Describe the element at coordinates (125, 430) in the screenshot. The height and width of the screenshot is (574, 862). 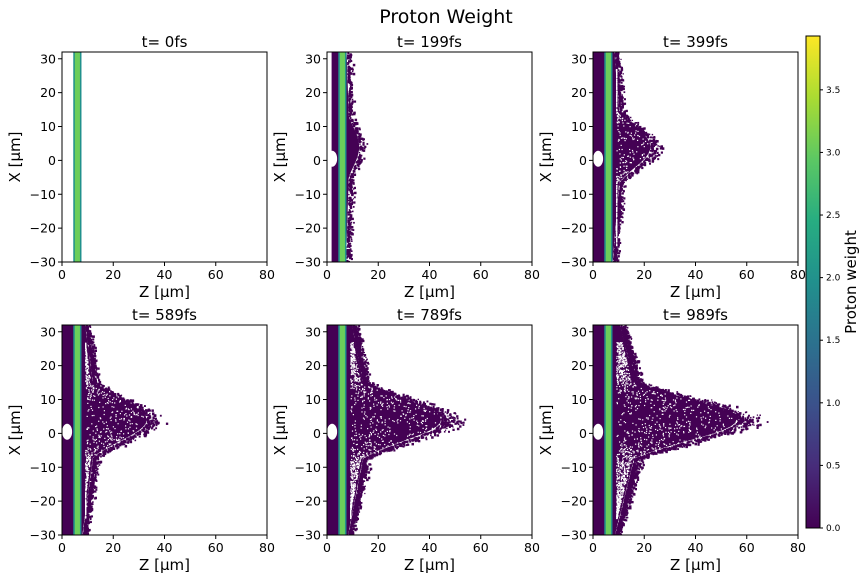
I see `particle-fringe` at that location.